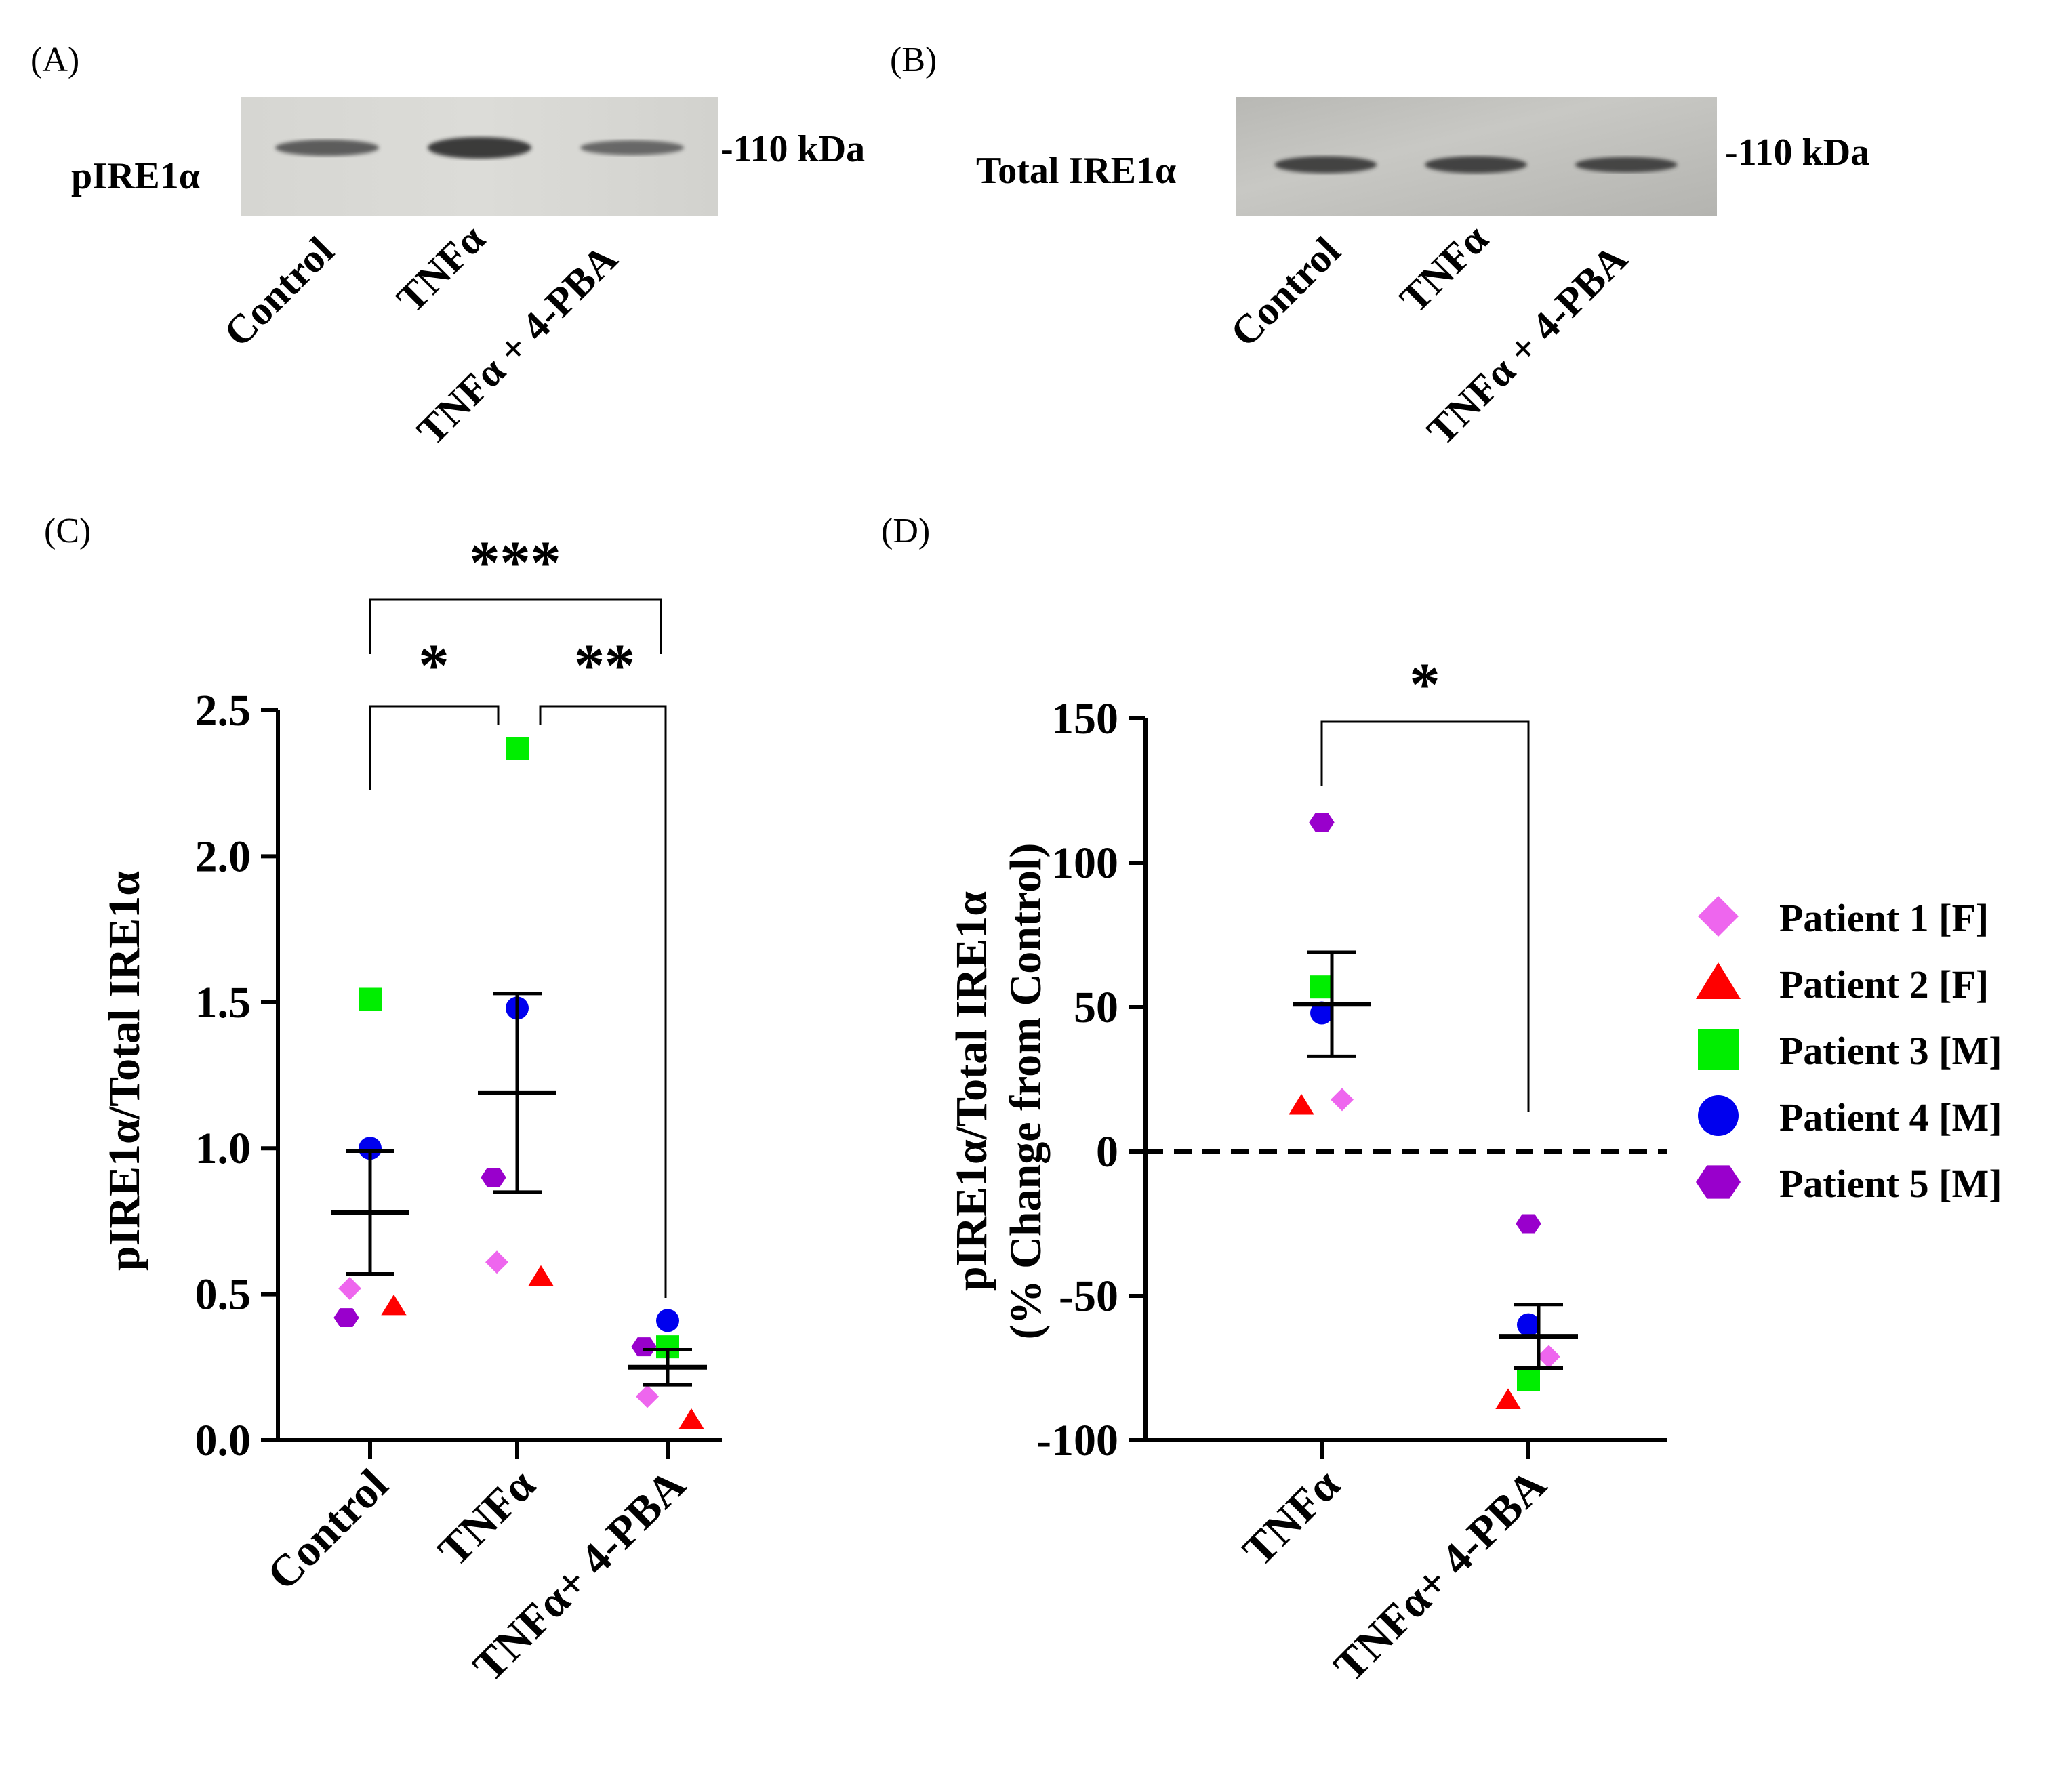 This screenshot has width=2068, height=1792. What do you see at coordinates (914, 60) in the screenshot?
I see `panel-label-b: (B)` at bounding box center [914, 60].